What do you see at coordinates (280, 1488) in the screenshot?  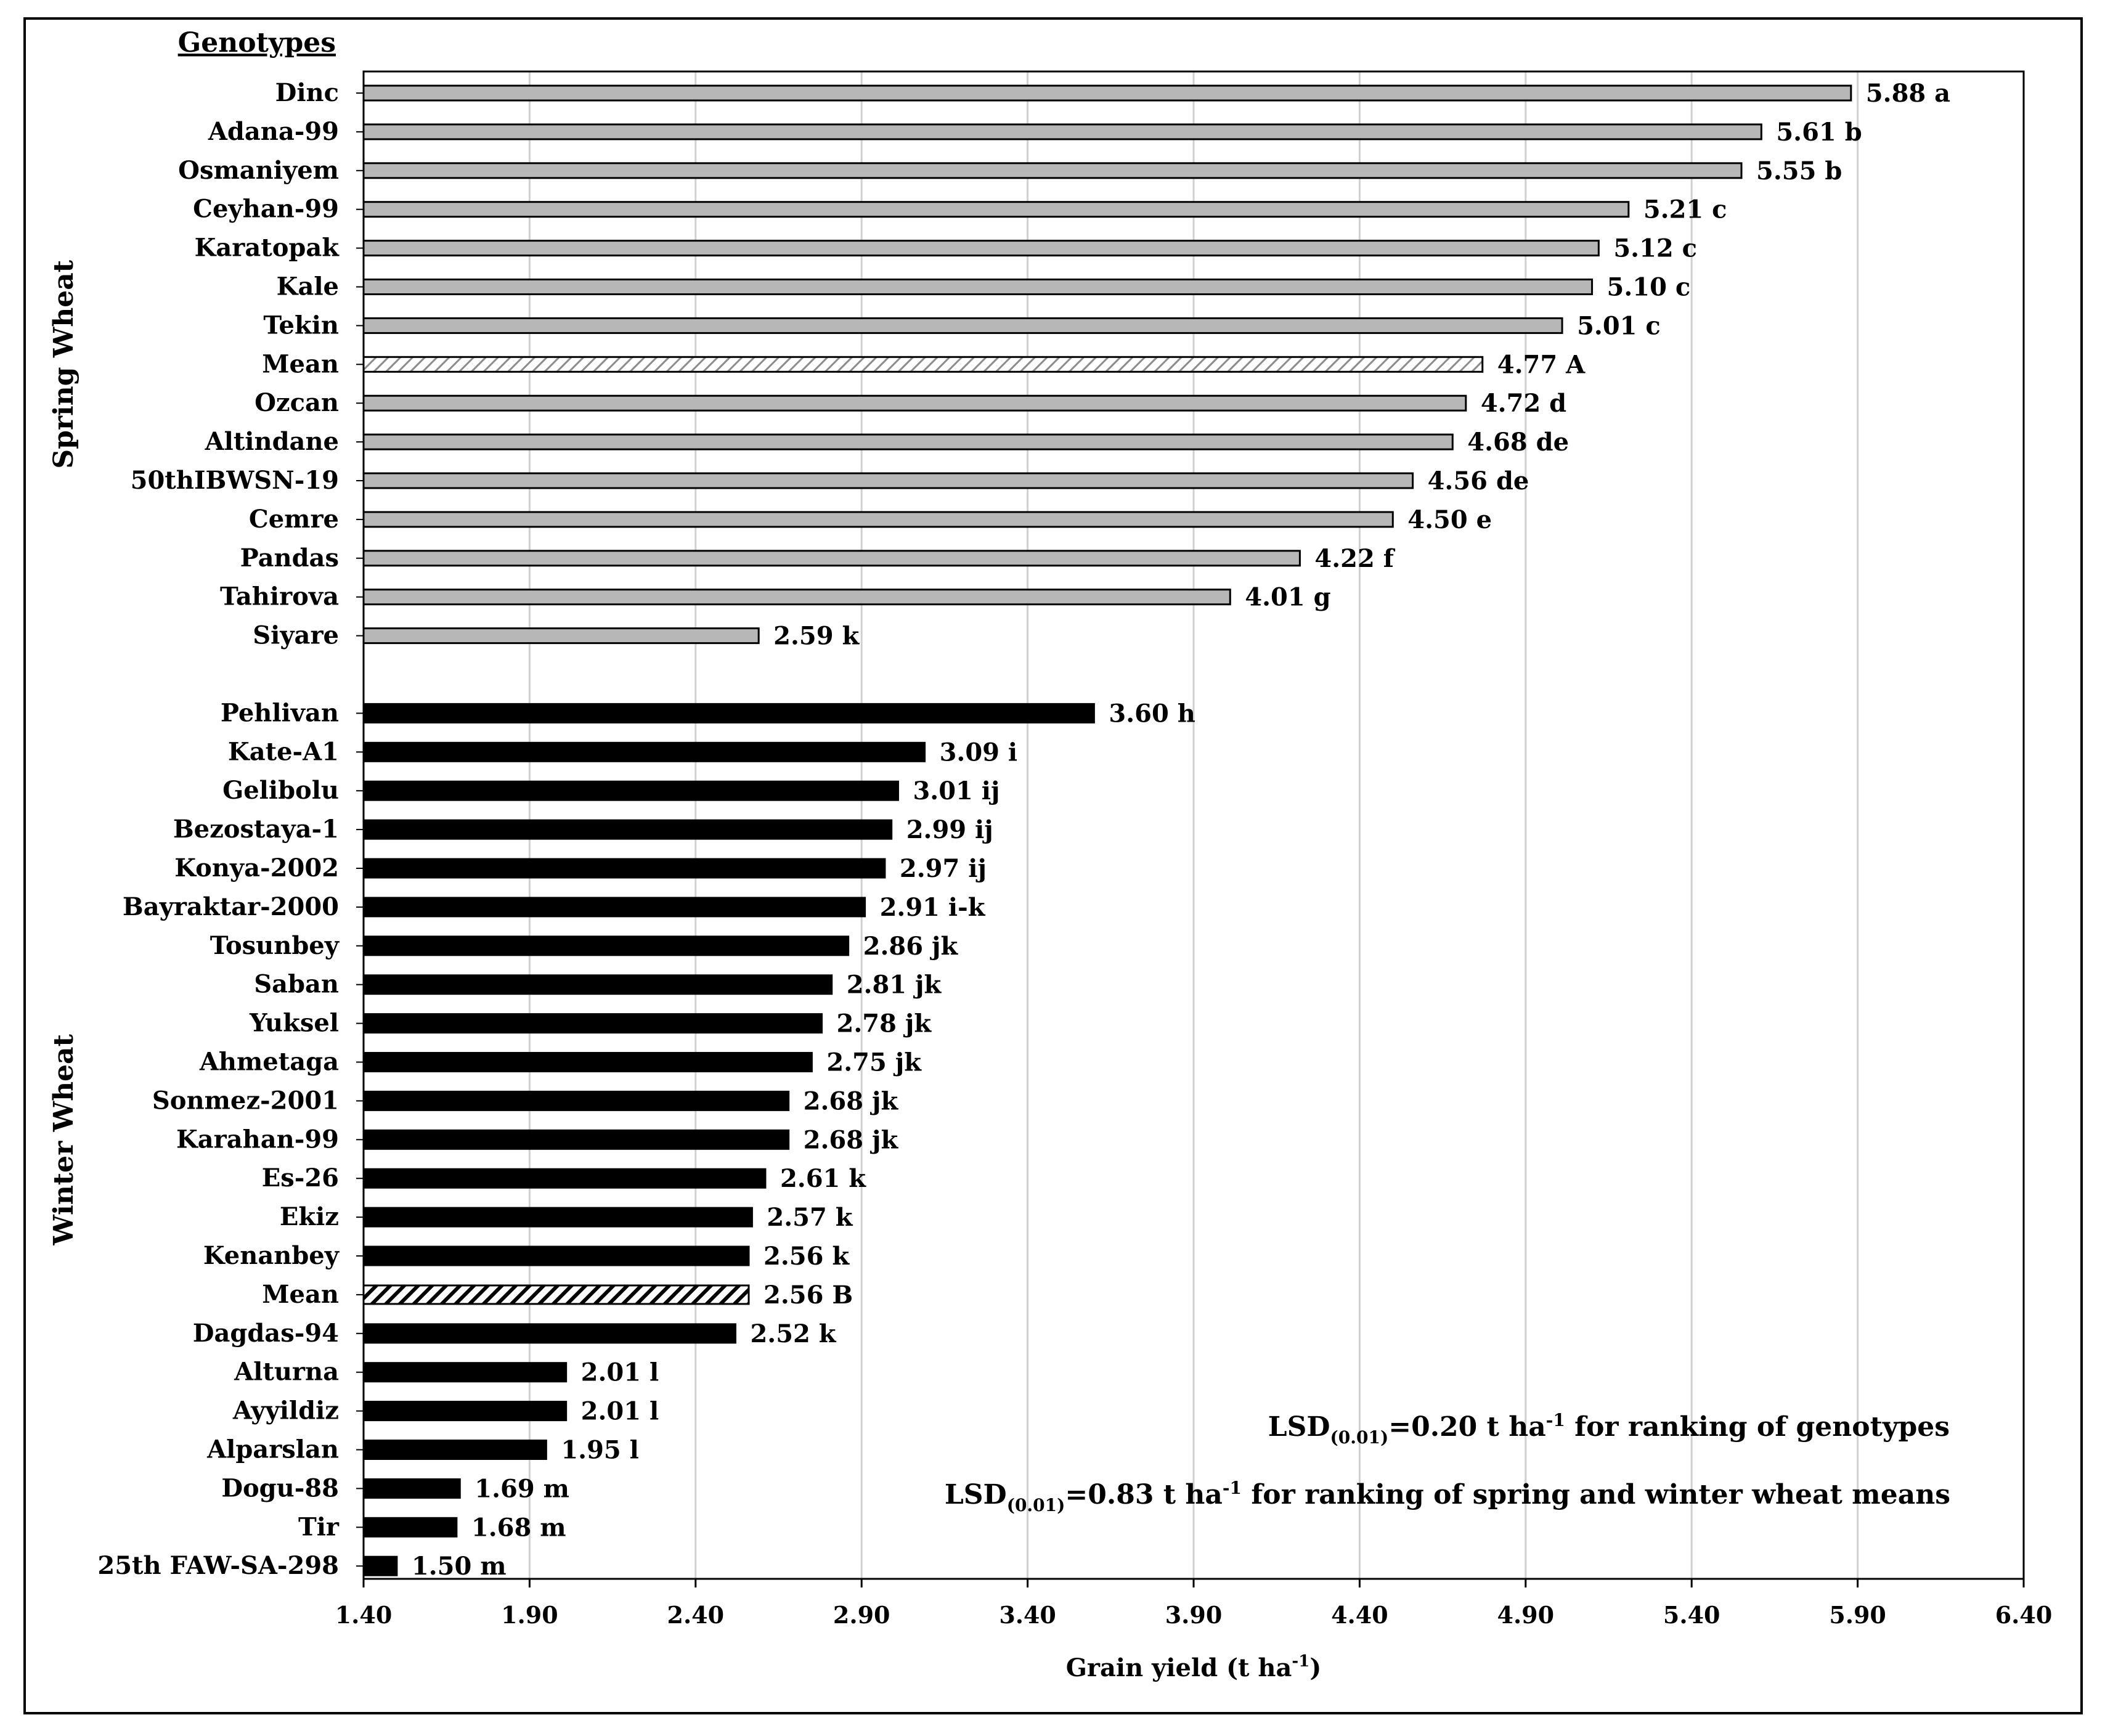 I see `category-label-winter-wheat-dogu-88-20: Dogu-88` at bounding box center [280, 1488].